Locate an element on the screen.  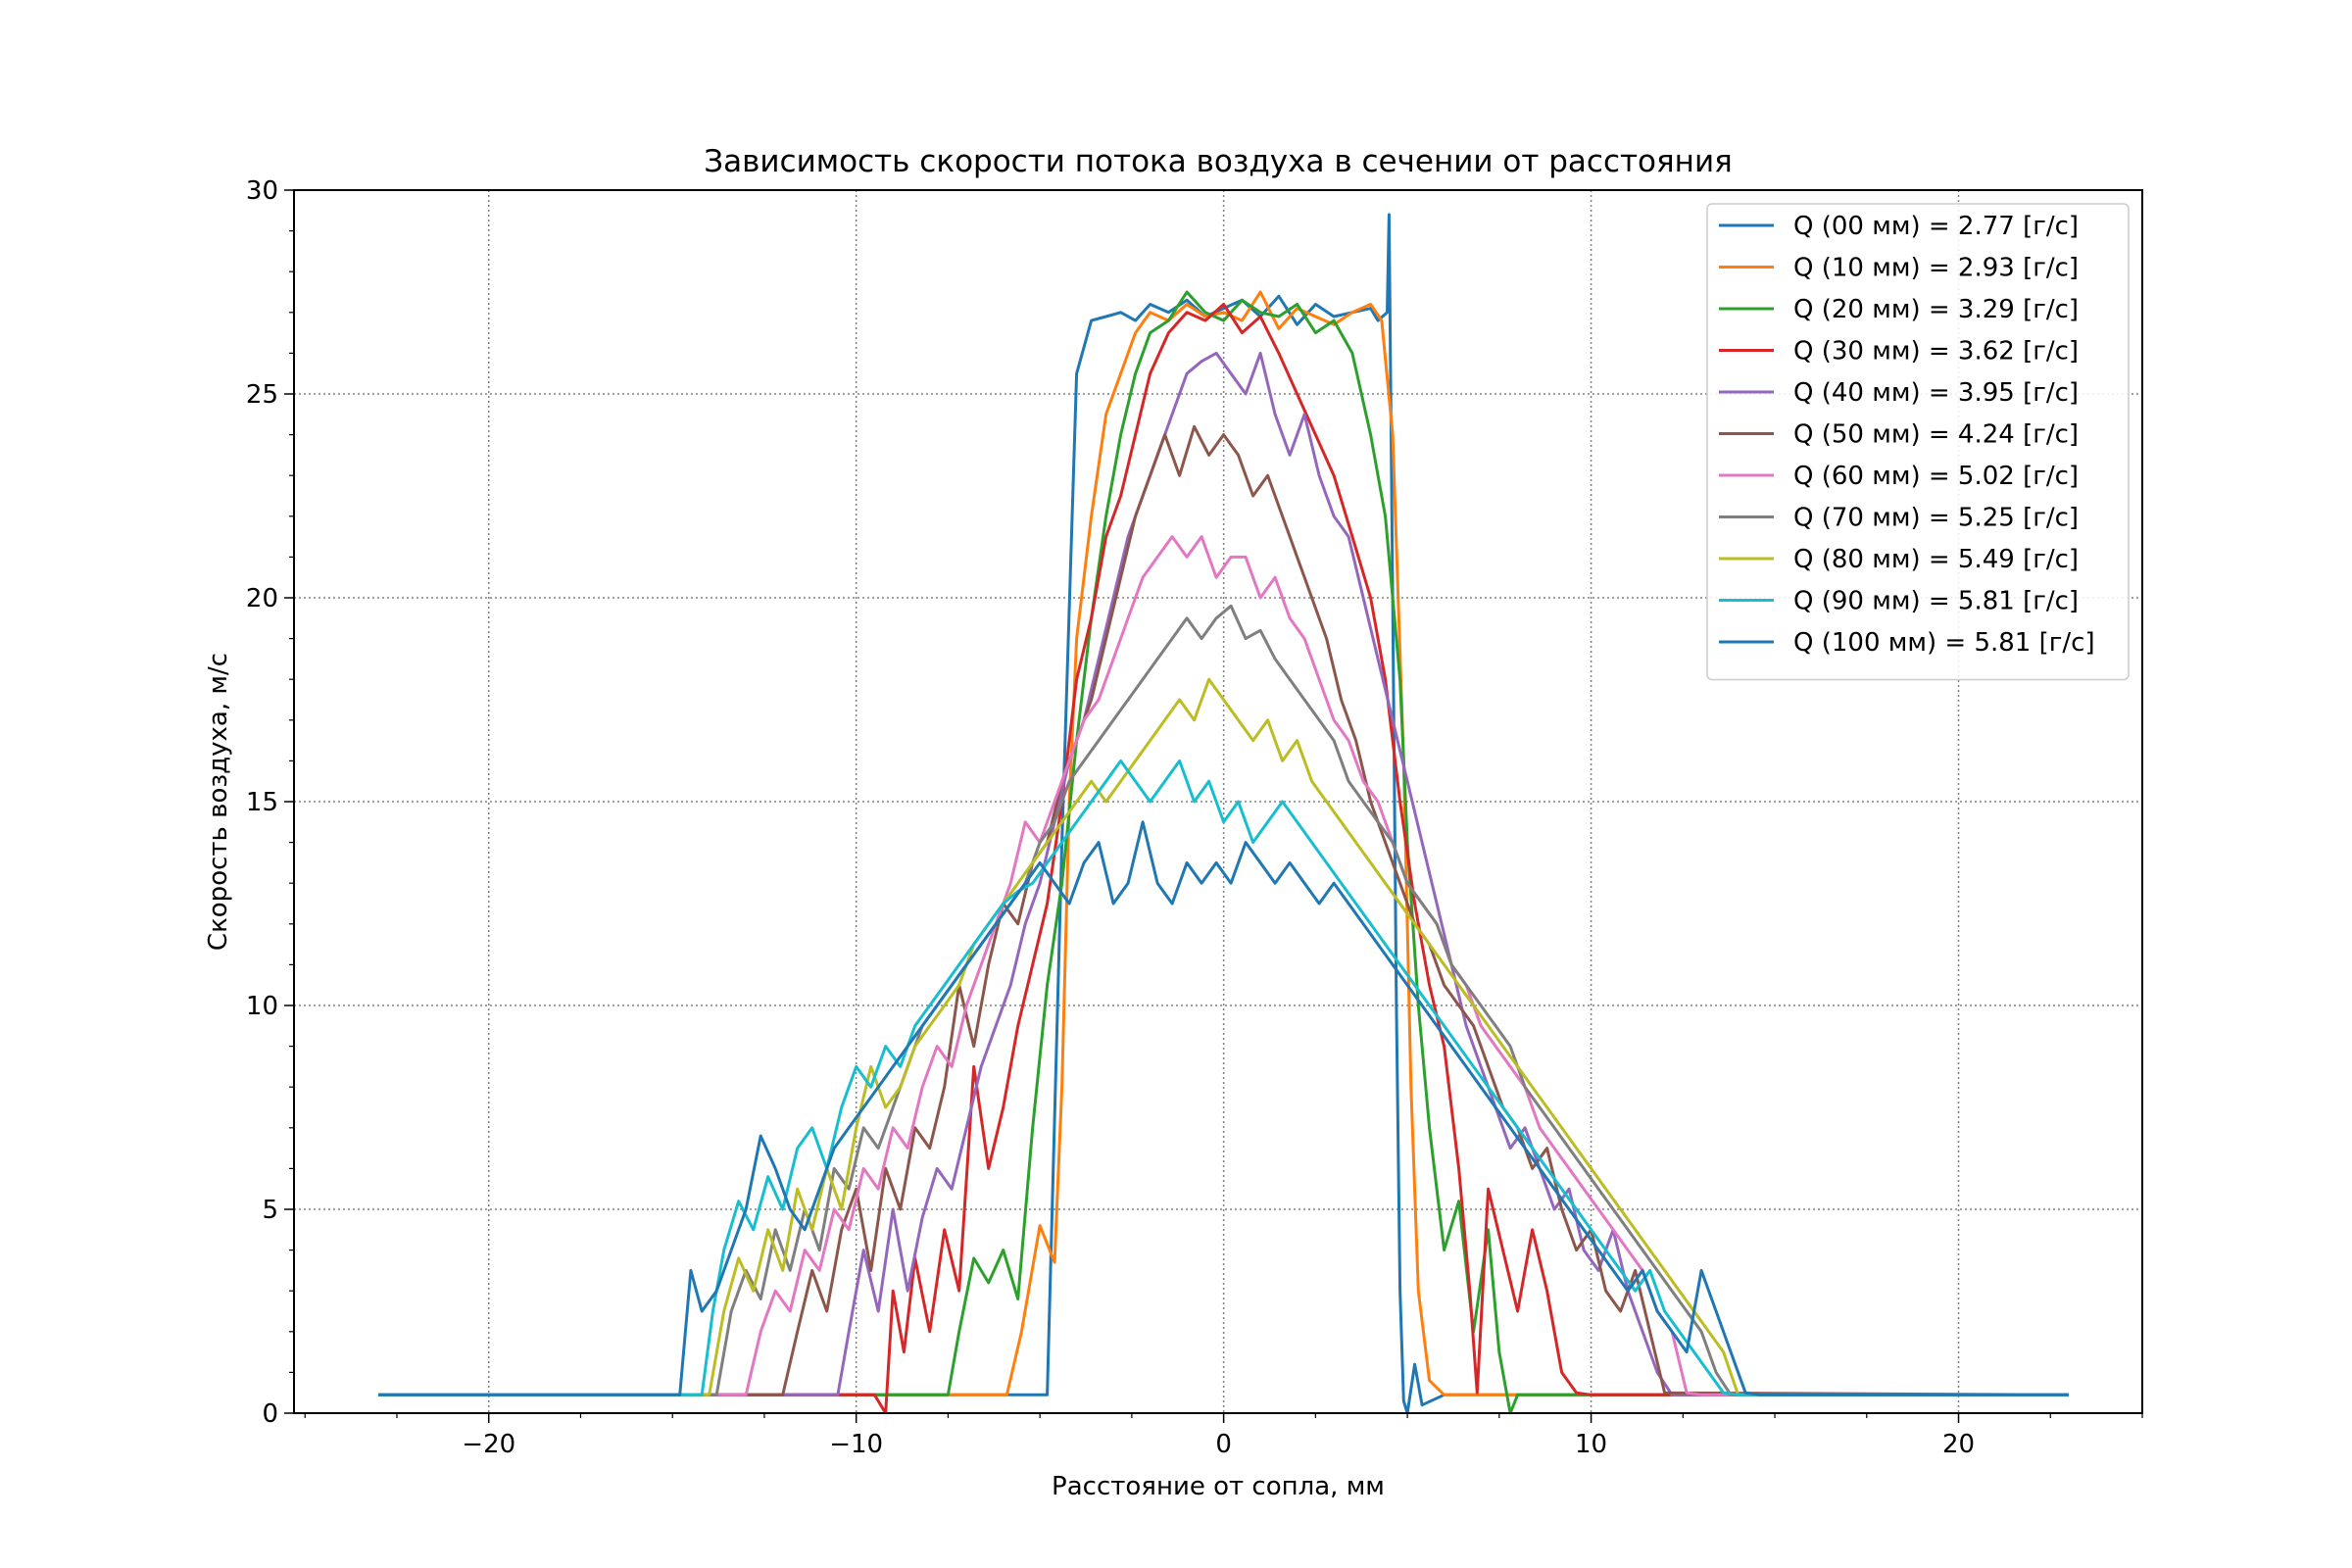
legend-entry: Q (60 мм) = 5.02 [г/с] is located at coordinates (1936, 476).